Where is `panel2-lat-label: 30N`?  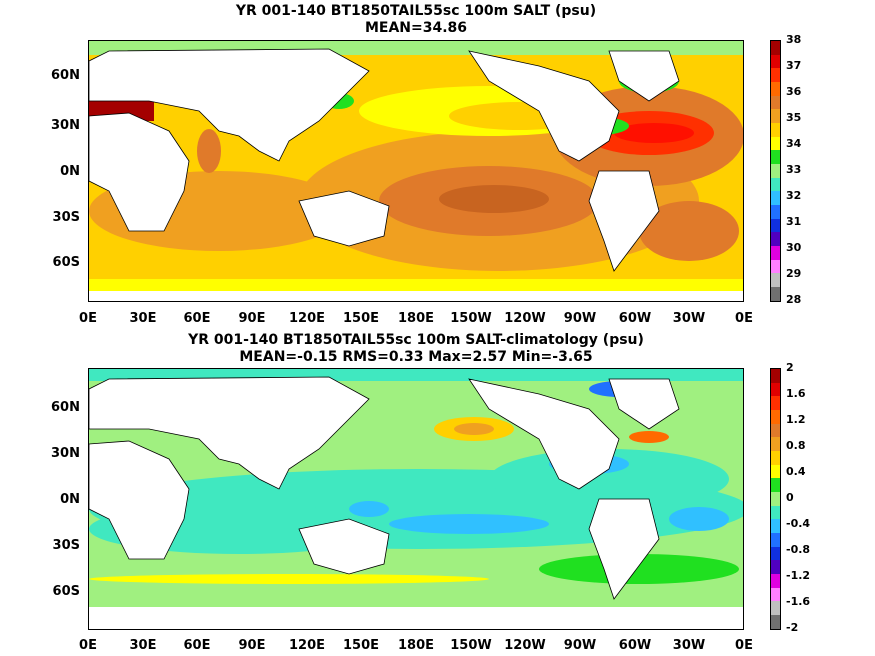 panel2-lat-label: 30N is located at coordinates (65, 453).